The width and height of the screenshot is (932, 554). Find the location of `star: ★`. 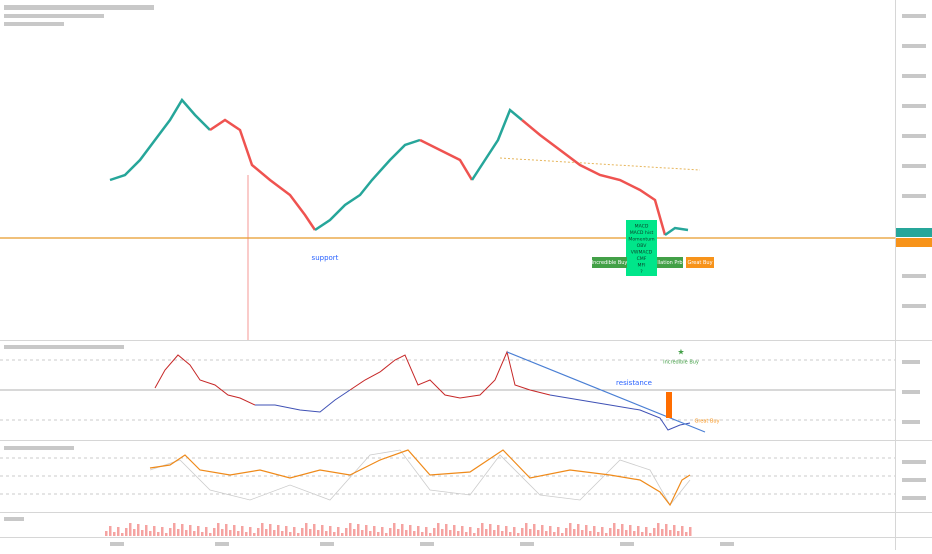

star: ★ is located at coordinates (680, 352).